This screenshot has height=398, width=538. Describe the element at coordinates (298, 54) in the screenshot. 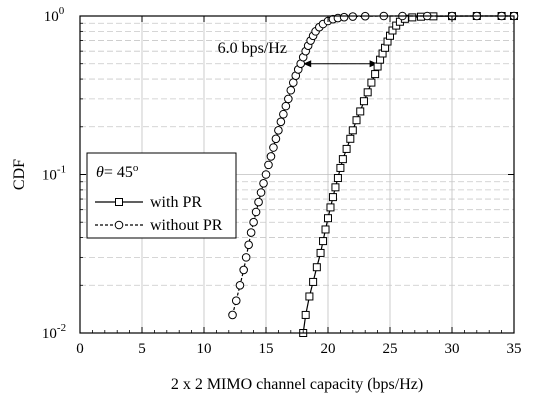

I see `annotation: 6.0 bps/Hz` at that location.